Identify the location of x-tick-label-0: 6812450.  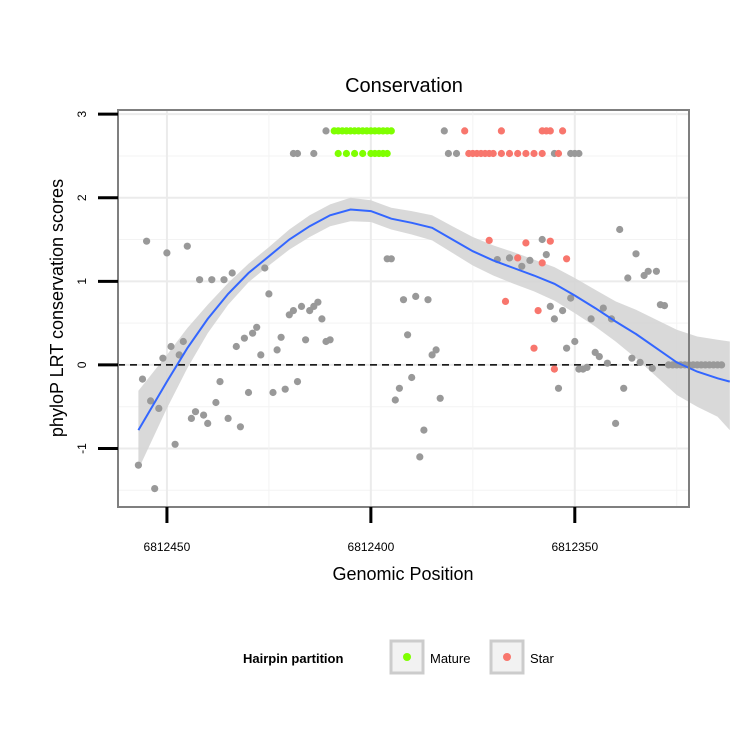
(167, 547).